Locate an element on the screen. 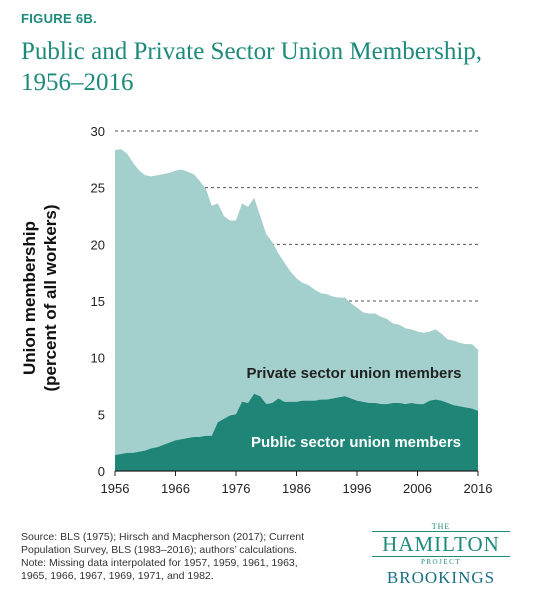 The height and width of the screenshot is (612, 535). y-tick-label: 10 is located at coordinates (98, 358).